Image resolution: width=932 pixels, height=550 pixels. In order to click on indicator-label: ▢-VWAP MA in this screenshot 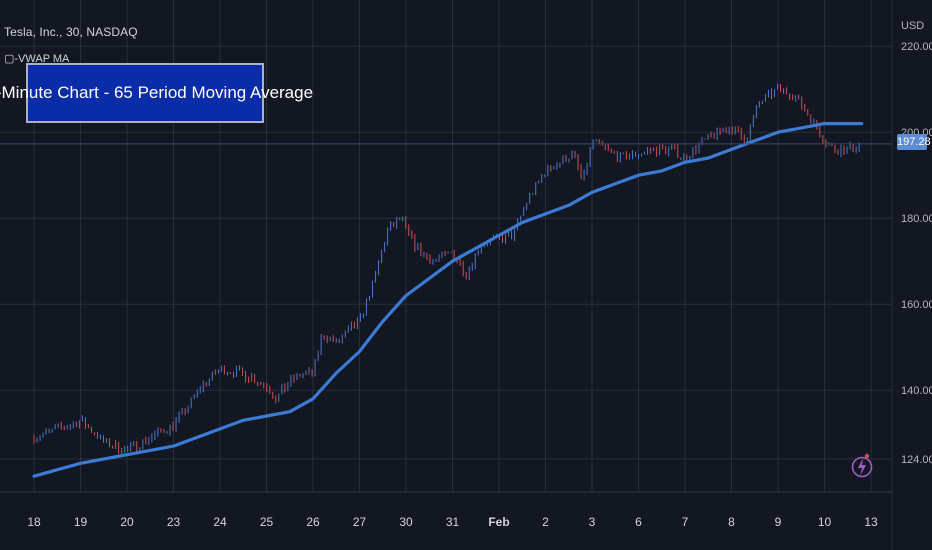, I will do `click(37, 59)`.